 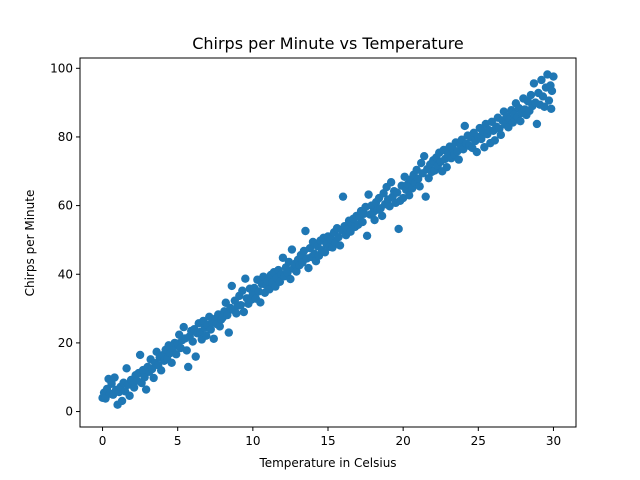 What do you see at coordinates (65, 343) in the screenshot?
I see `y-tick-label: 20` at bounding box center [65, 343].